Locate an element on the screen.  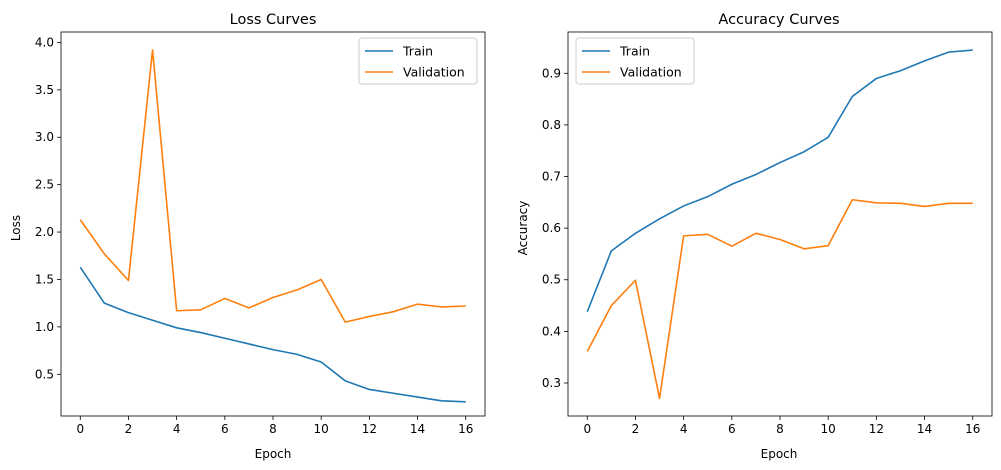
loss-y-tick-label: 3.5 is located at coordinates (44, 90).